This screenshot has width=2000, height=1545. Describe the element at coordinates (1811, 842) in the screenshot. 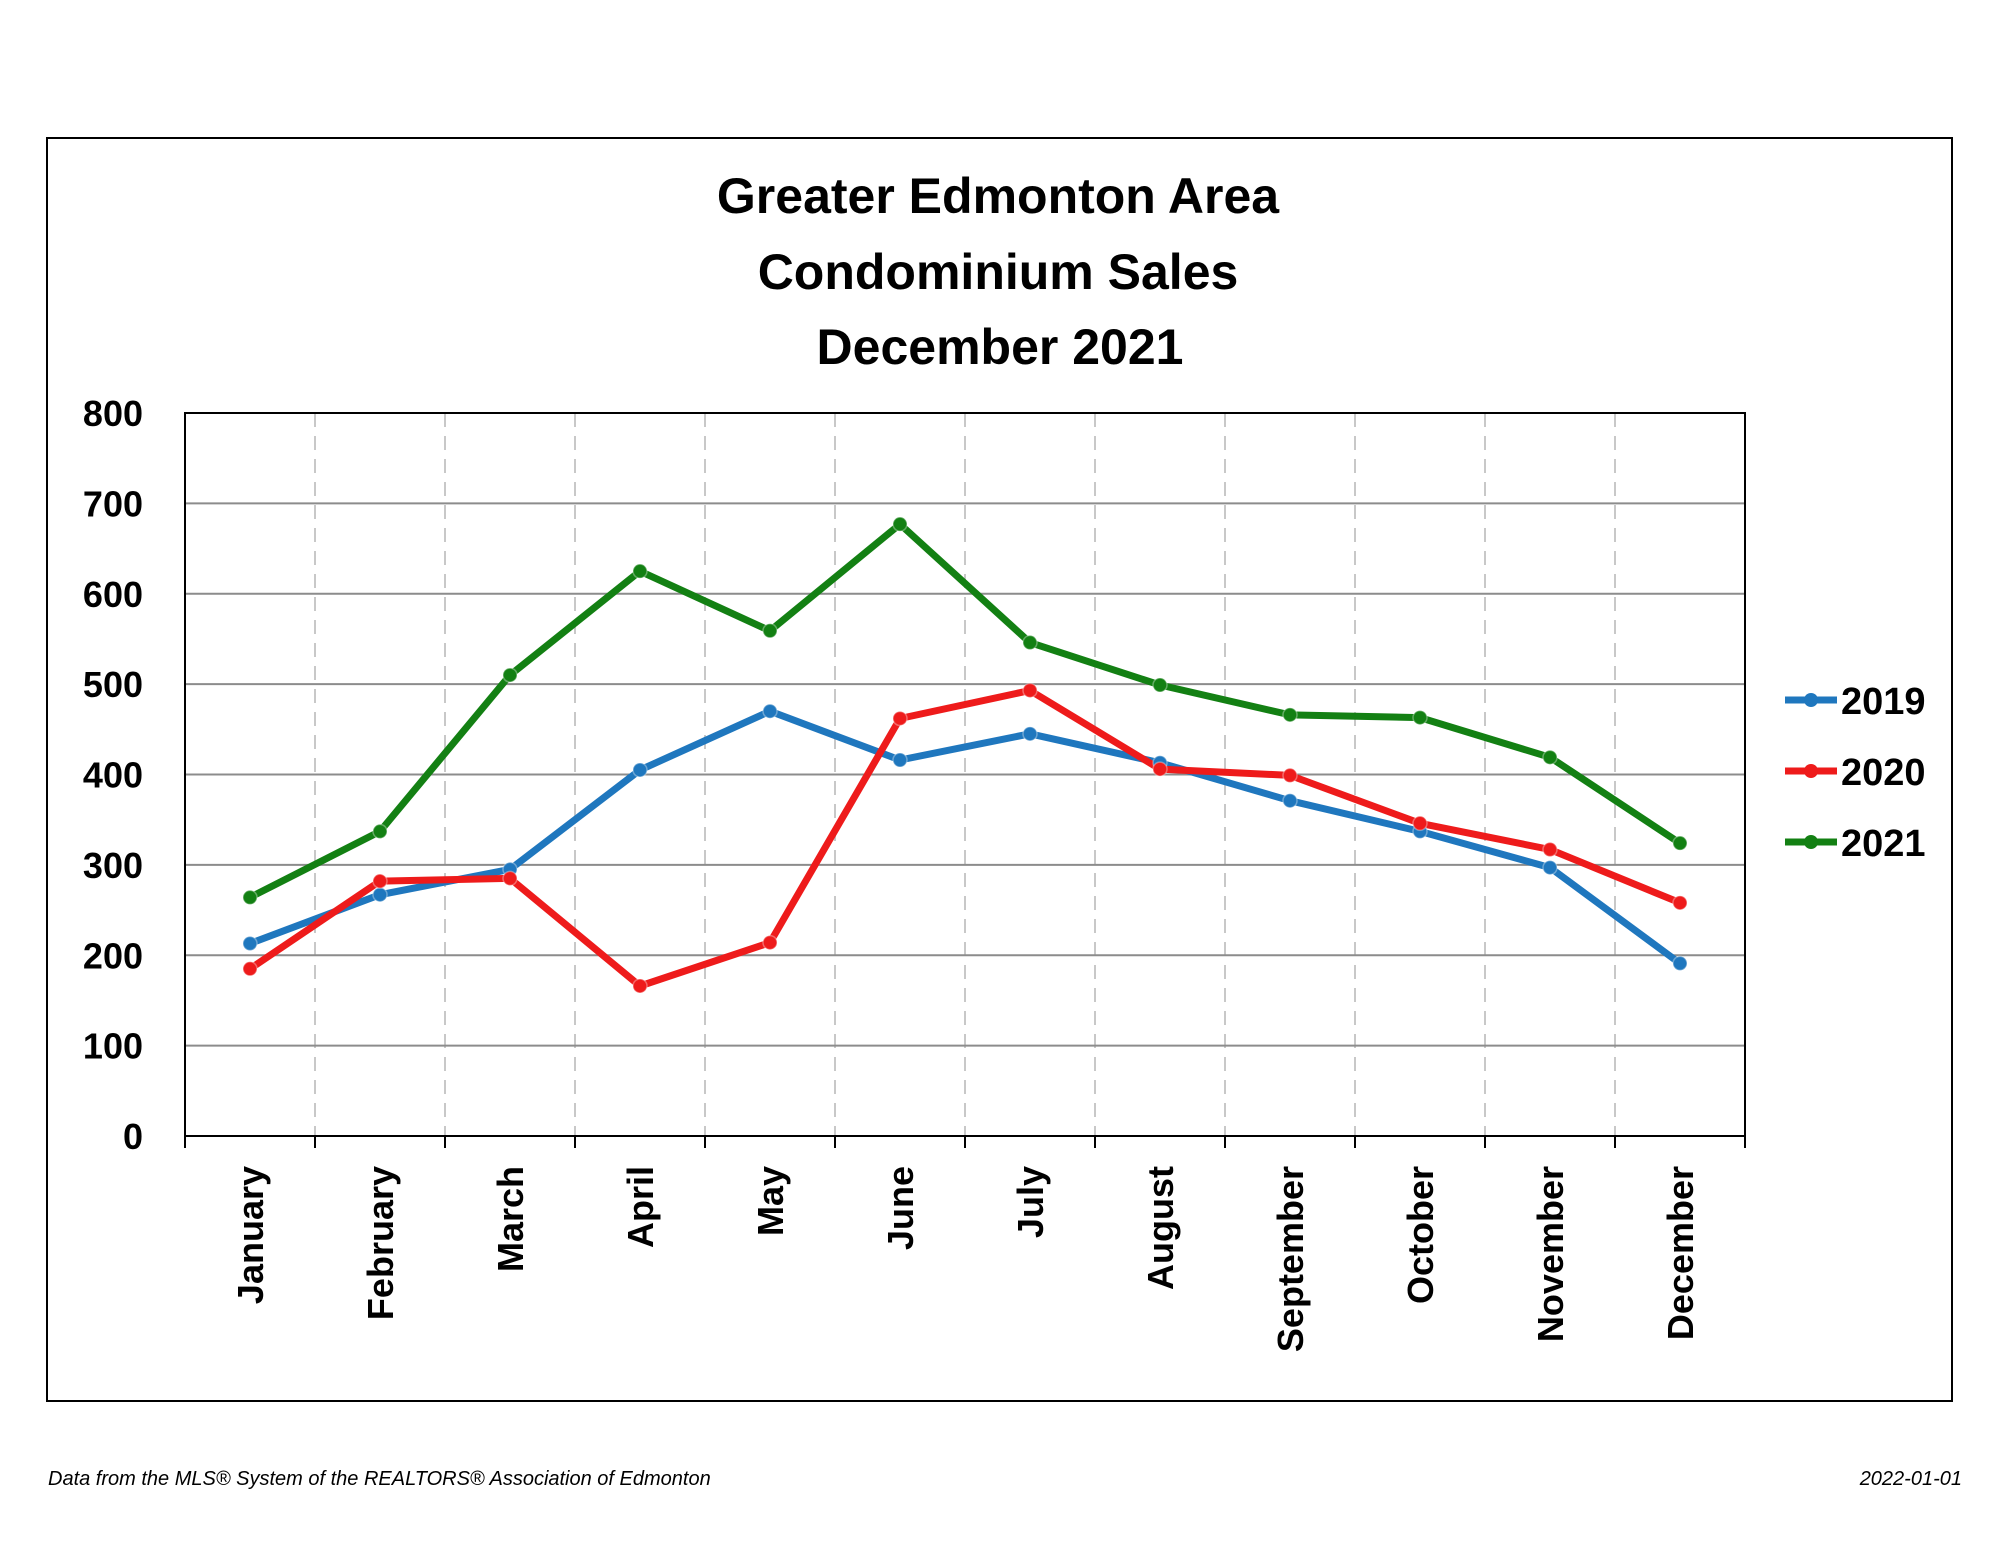

I see `legend-marker-2021` at that location.